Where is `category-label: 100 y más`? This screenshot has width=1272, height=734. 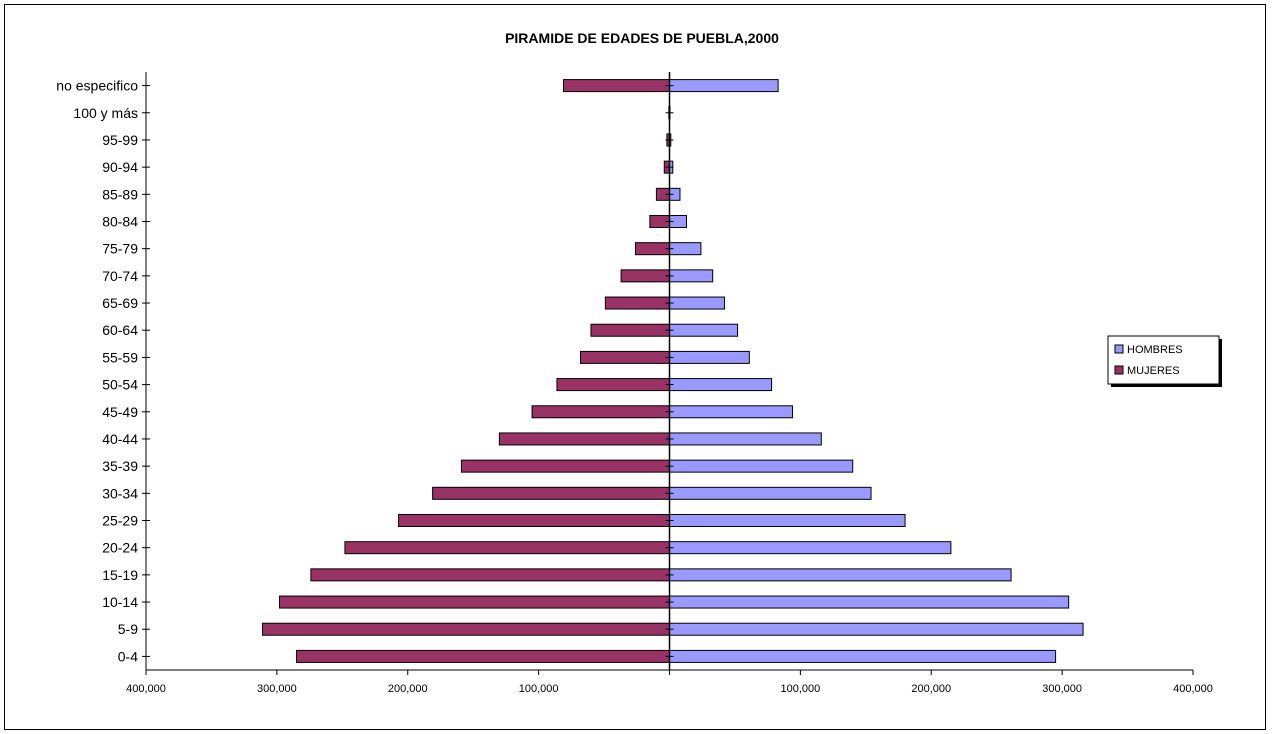
category-label: 100 y más is located at coordinates (105, 113).